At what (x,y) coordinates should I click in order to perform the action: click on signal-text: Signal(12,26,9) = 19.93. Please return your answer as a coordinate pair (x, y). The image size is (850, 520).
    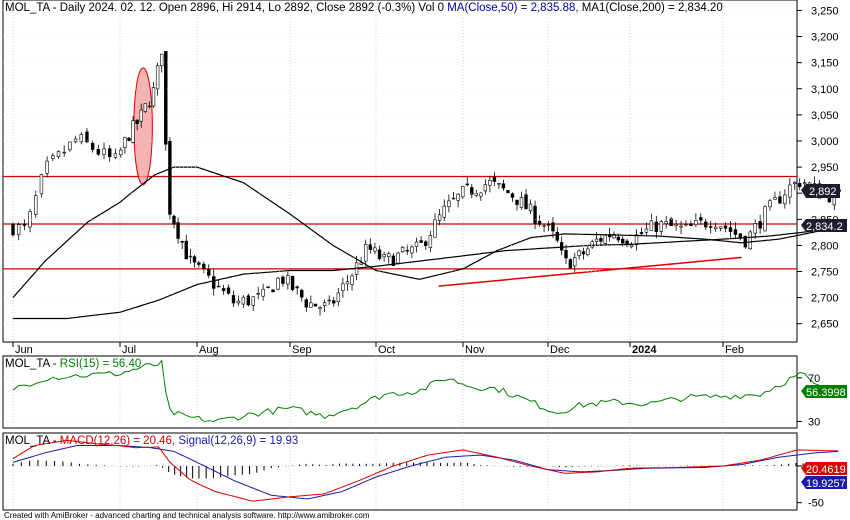
    Looking at the image, I should click on (238, 441).